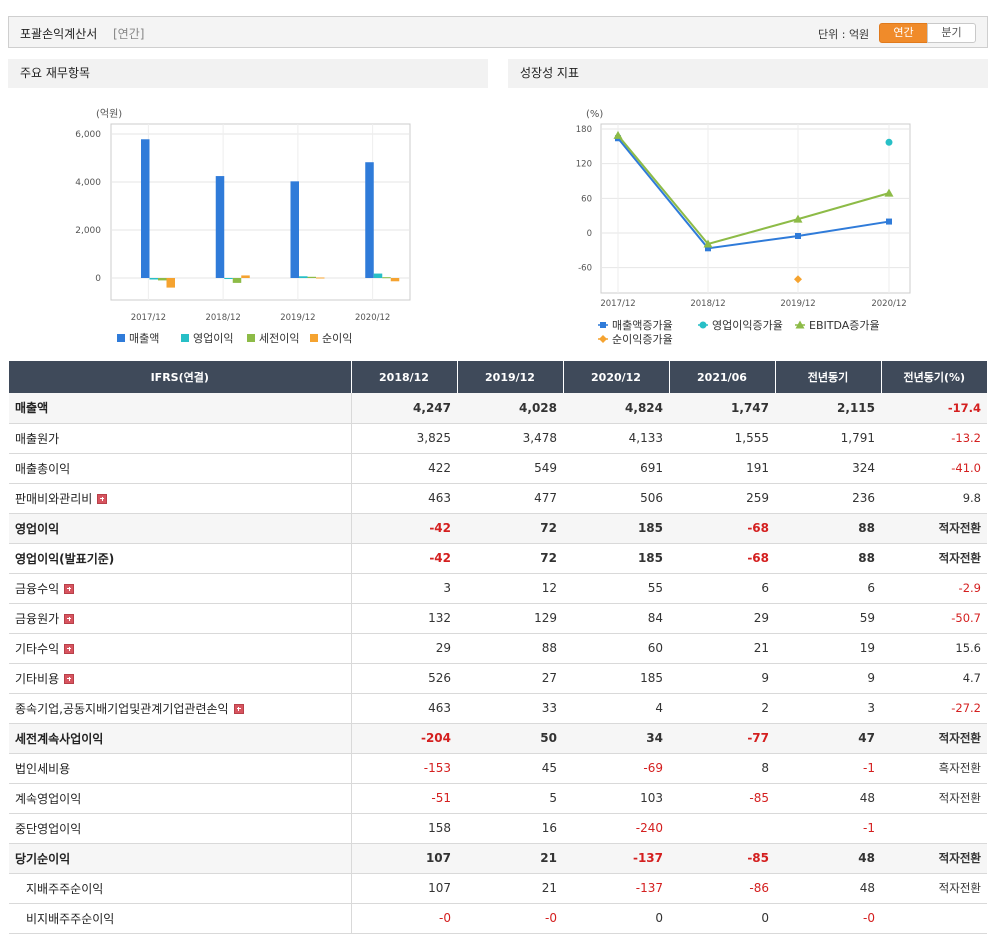 The image size is (995, 944). What do you see at coordinates (180, 618) in the screenshot?
I see `row-label-cell: 금융원가` at bounding box center [180, 618].